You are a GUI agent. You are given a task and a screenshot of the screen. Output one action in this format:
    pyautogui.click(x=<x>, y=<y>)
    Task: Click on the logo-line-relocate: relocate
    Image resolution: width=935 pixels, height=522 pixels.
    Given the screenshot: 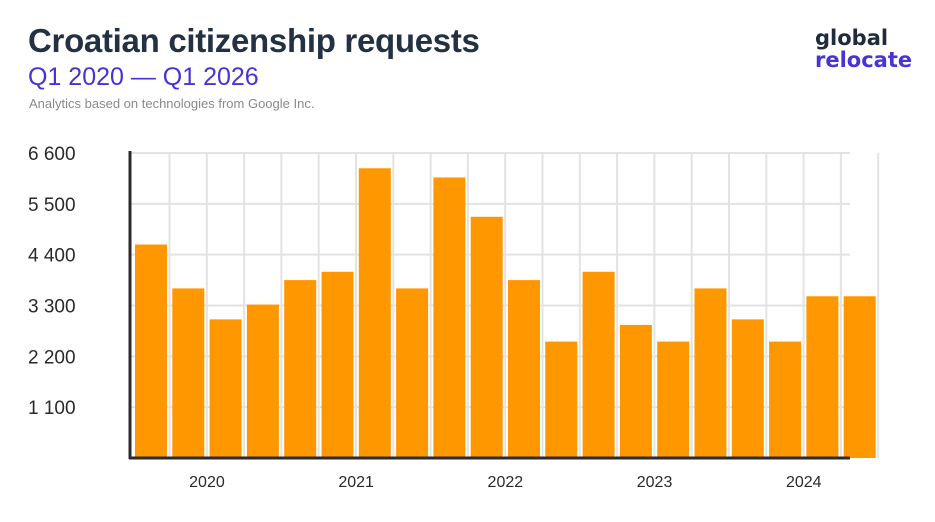 What is the action you would take?
    pyautogui.click(x=864, y=60)
    